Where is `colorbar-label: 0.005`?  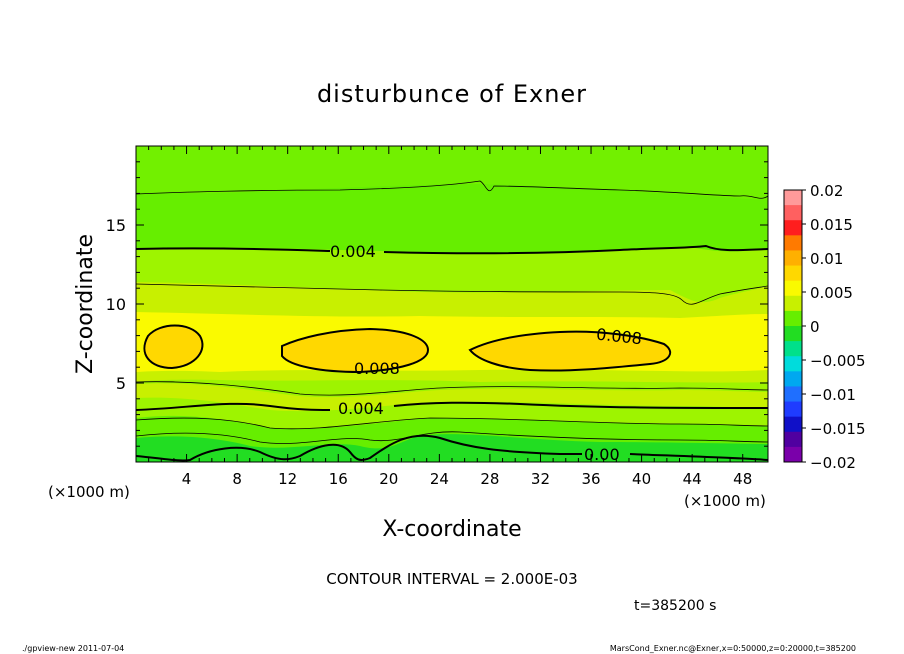
colorbar-label: 0.005 is located at coordinates (831, 293).